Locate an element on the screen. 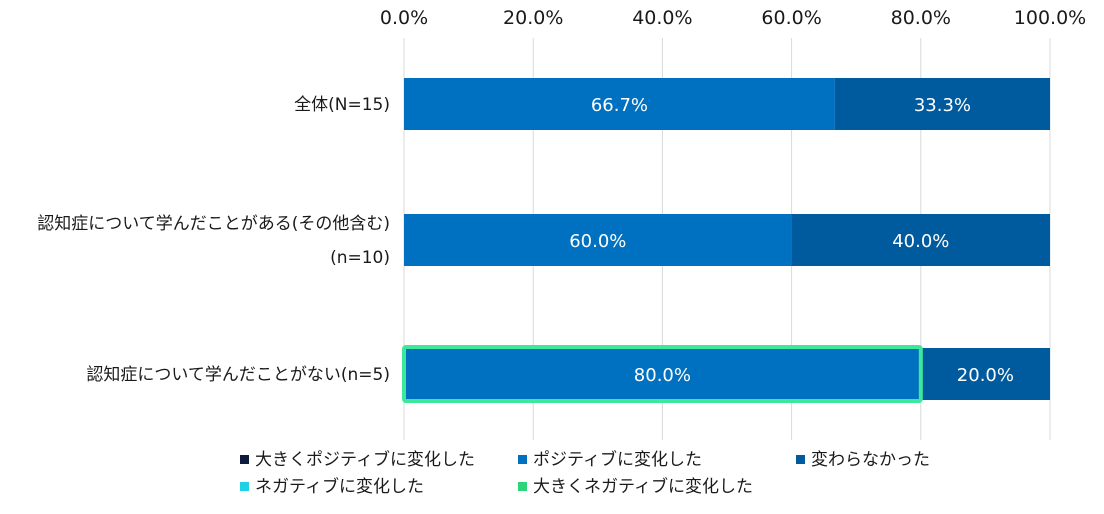 Image resolution: width=1104 pixels, height=514 pixels. bar-value-label: 80.0% is located at coordinates (662, 375).